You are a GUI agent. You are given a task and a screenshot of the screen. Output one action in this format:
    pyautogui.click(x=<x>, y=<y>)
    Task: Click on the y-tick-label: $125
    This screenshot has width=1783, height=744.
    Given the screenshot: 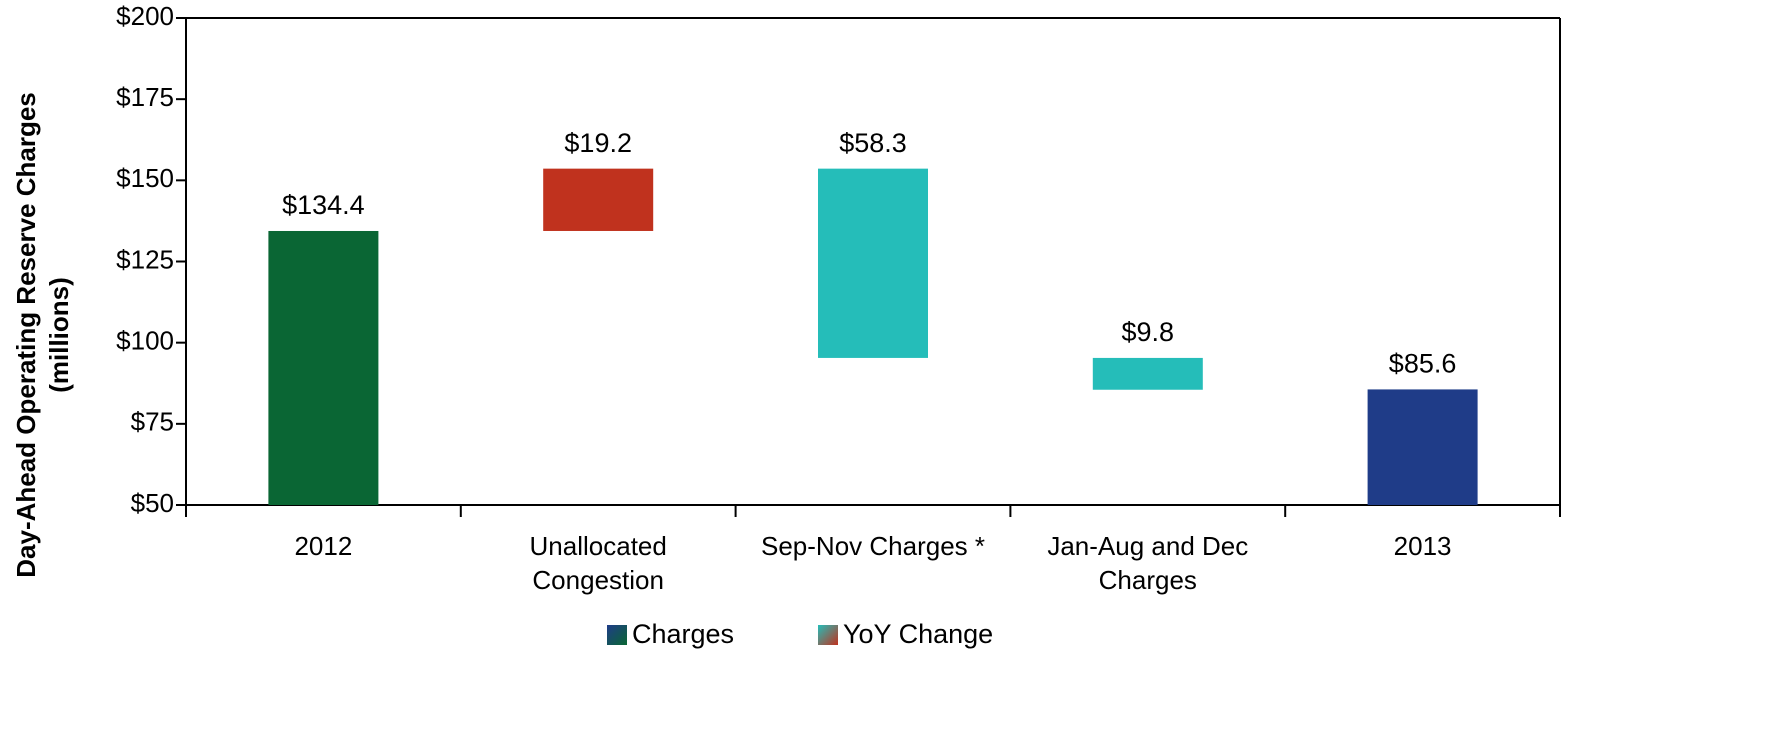 What is the action you would take?
    pyautogui.click(x=145, y=259)
    